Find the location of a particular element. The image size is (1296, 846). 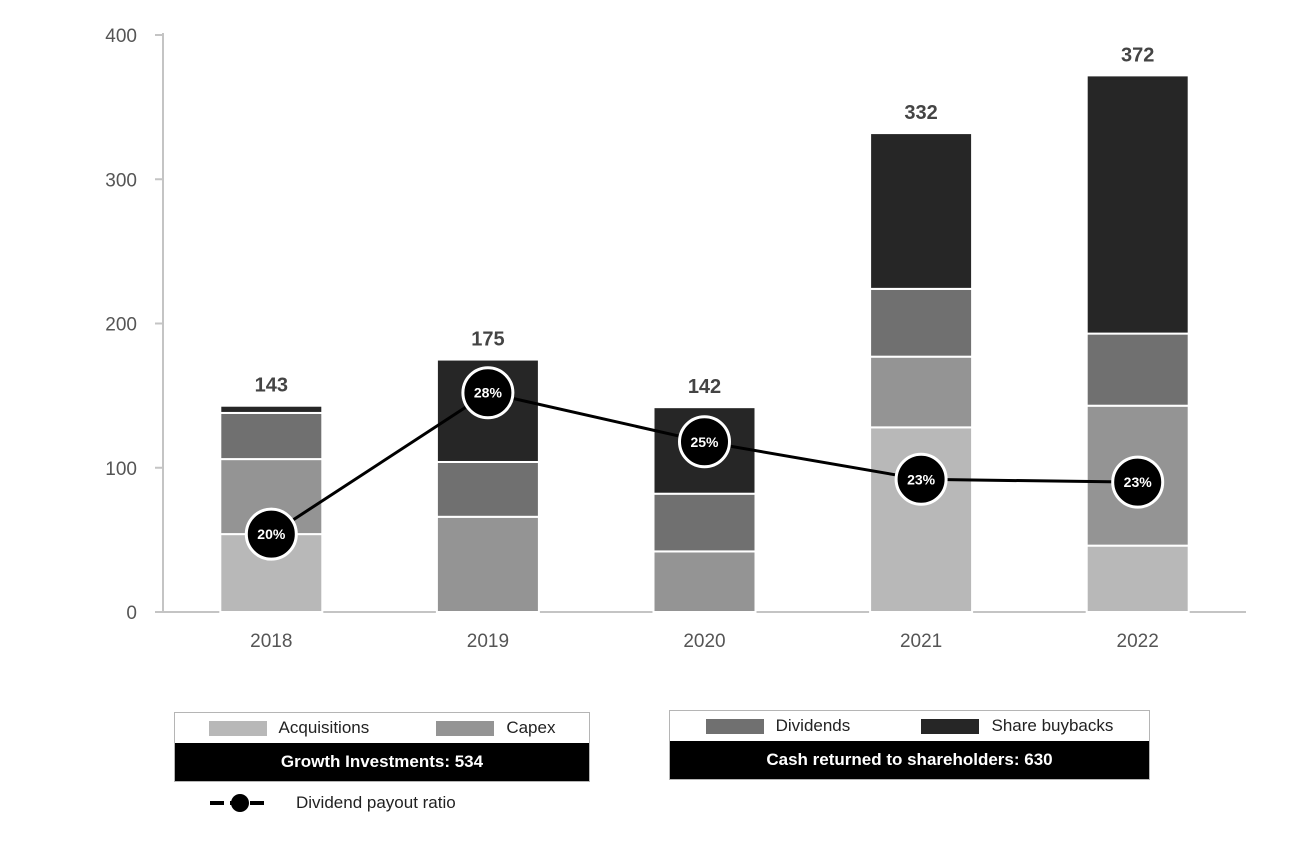

legend-item-payout-ratio: Dividend payout ratio is located at coordinates (332, 803).